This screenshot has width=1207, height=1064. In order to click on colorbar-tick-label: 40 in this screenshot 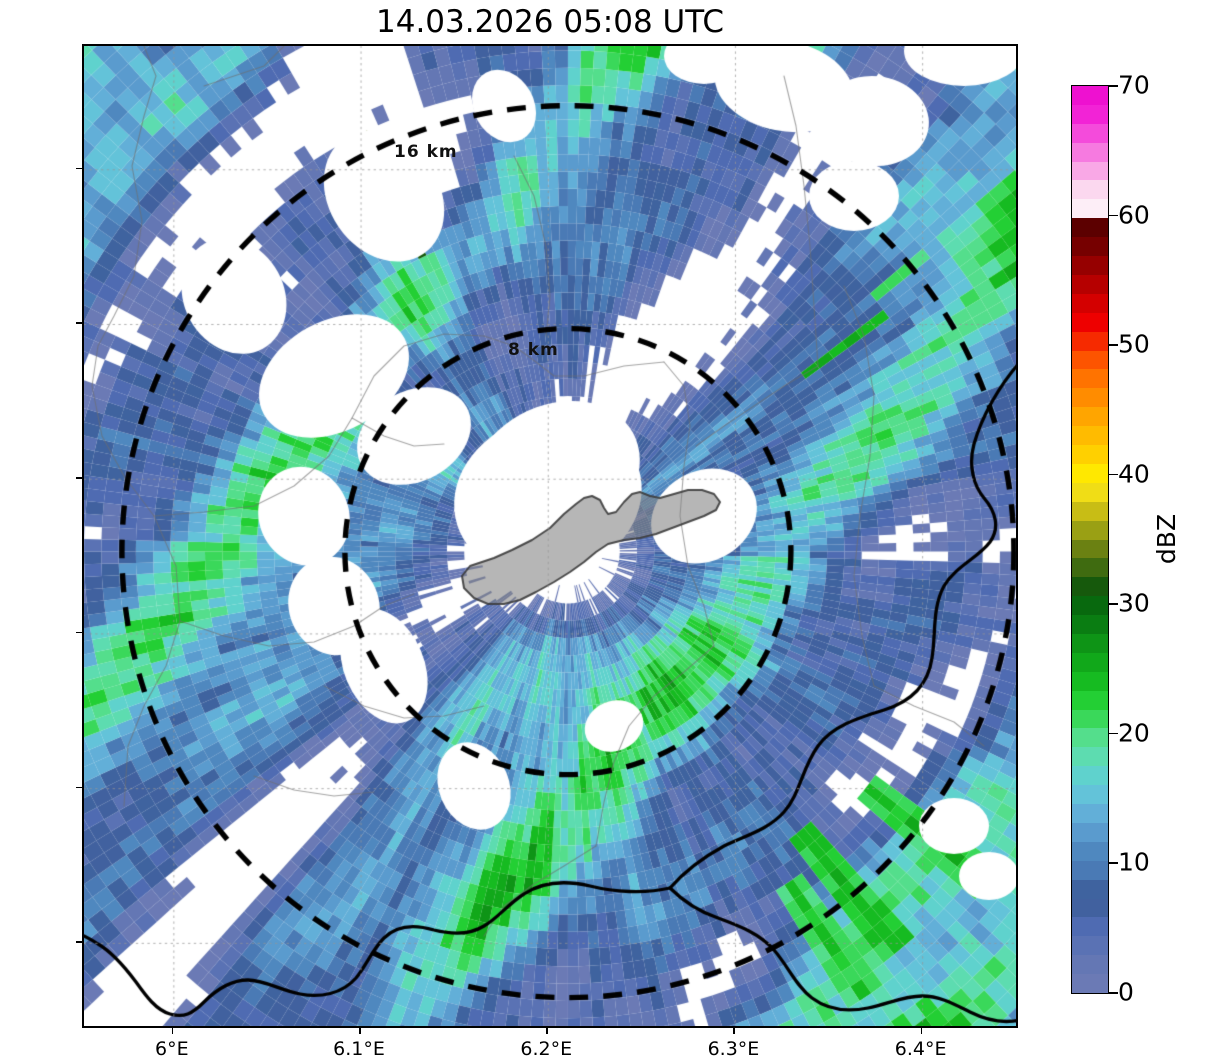, I will do `click(1134, 474)`.